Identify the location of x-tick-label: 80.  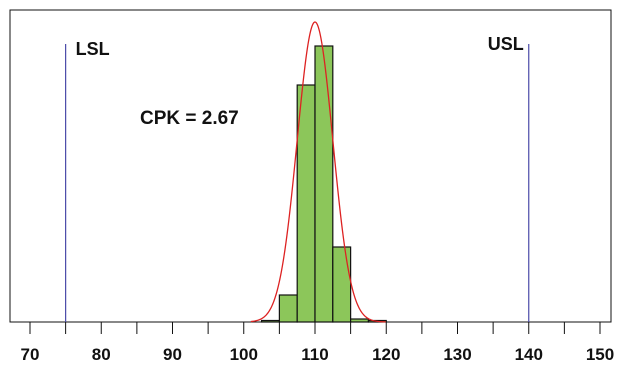
(101, 354).